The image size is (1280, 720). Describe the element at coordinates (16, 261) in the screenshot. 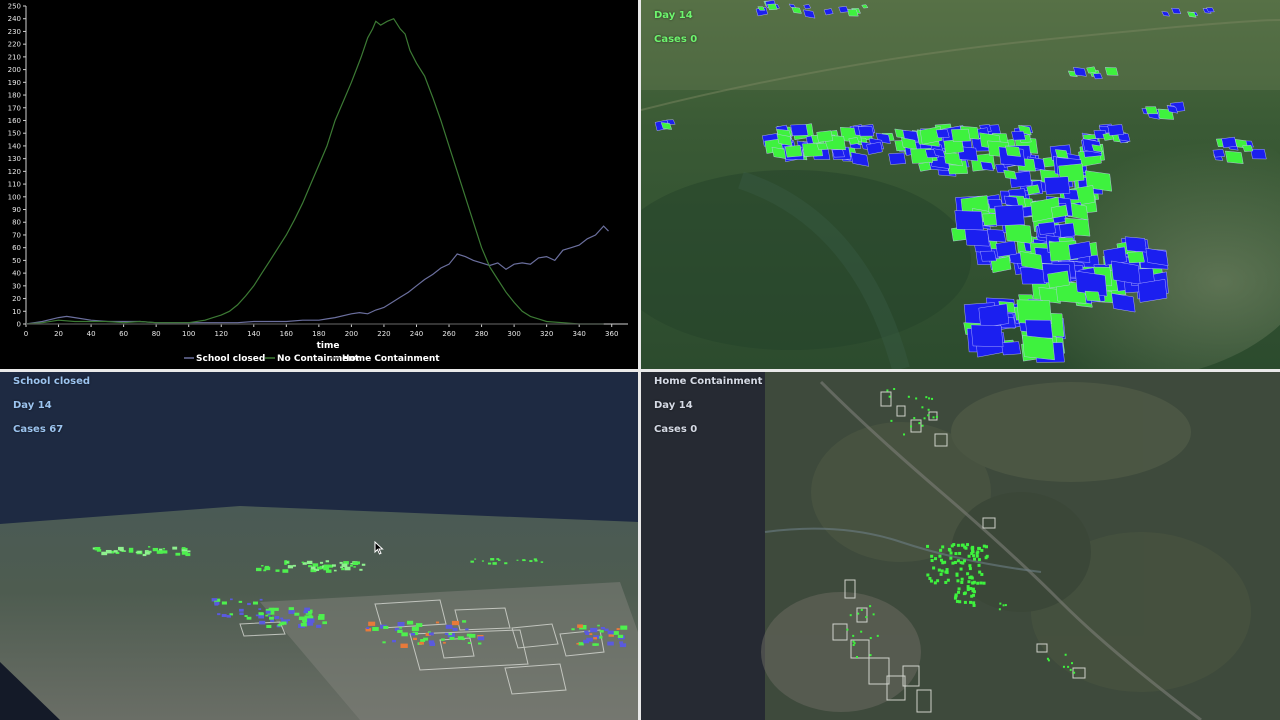

I see `y-tick-label: 50` at that location.